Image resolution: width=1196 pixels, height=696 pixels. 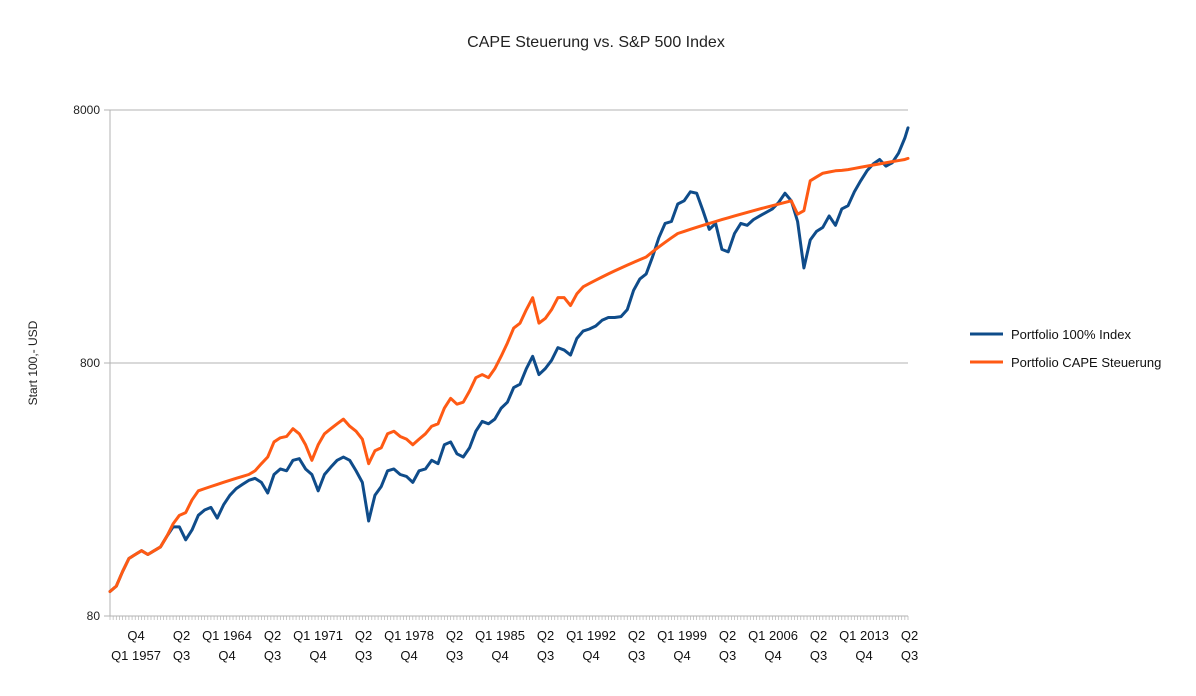 I want to click on legend-item-cape: Portfolio CAPE Steuerung, so click(x=1065, y=362).